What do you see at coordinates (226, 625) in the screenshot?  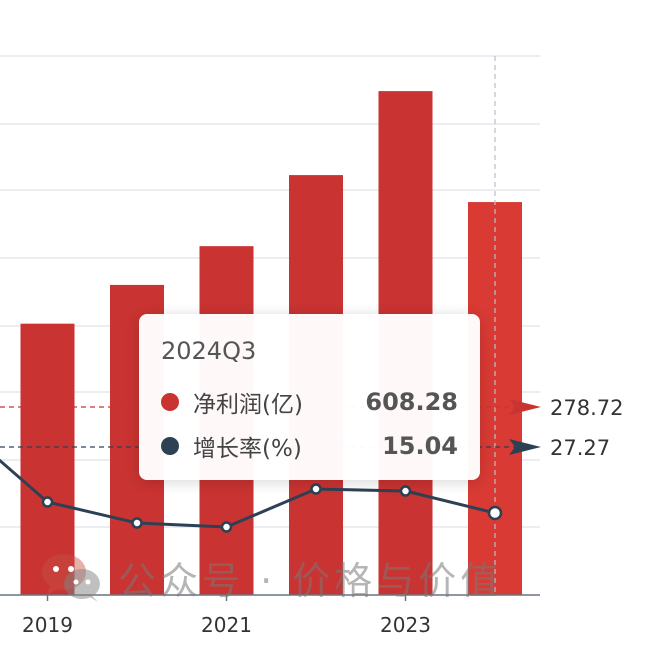 I see `x-tick-label: 2021` at bounding box center [226, 625].